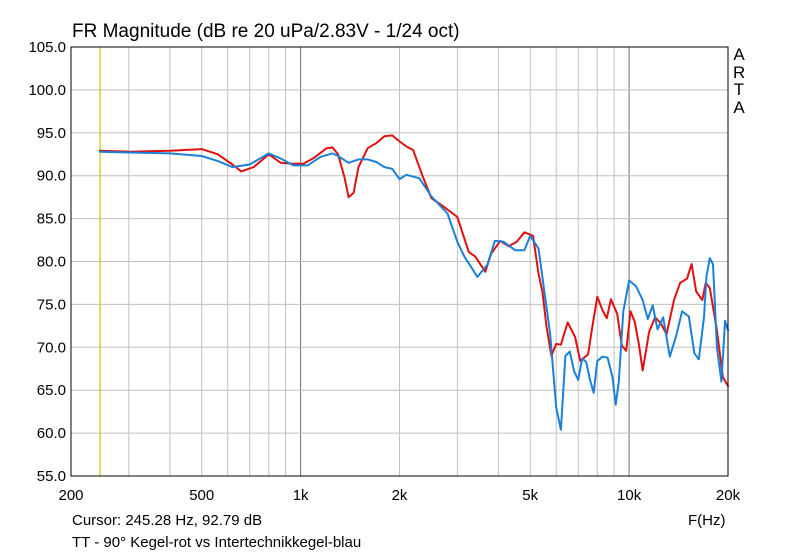  What do you see at coordinates (400, 495) in the screenshot?
I see `x-tick-label: 2k` at bounding box center [400, 495].